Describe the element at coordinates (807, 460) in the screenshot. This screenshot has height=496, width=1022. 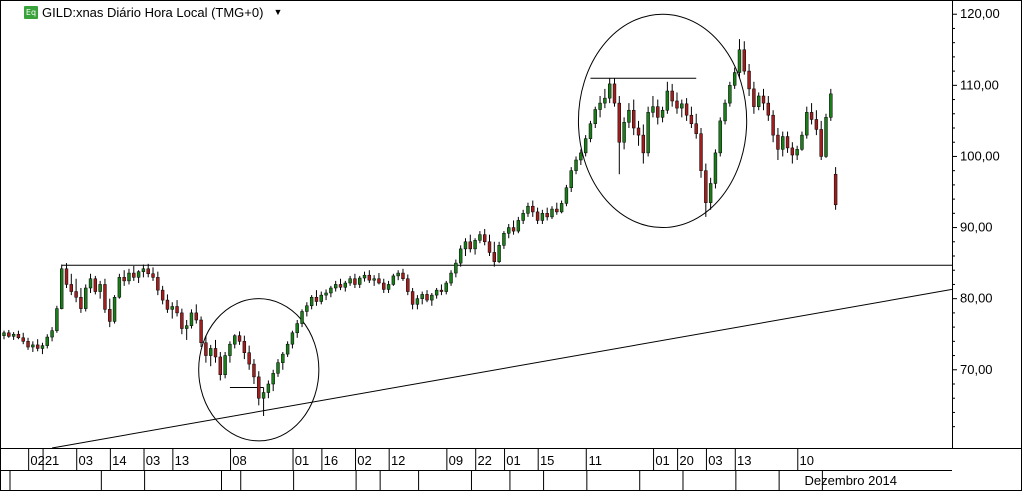
I see `x-tick-label: 10` at that location.